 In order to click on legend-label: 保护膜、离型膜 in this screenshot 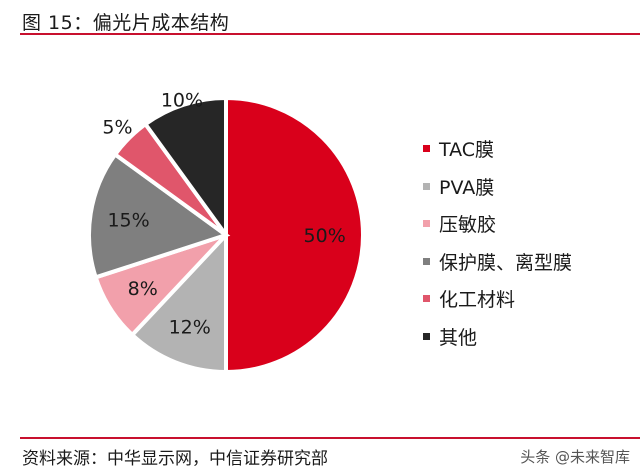, I will do `click(506, 262)`.